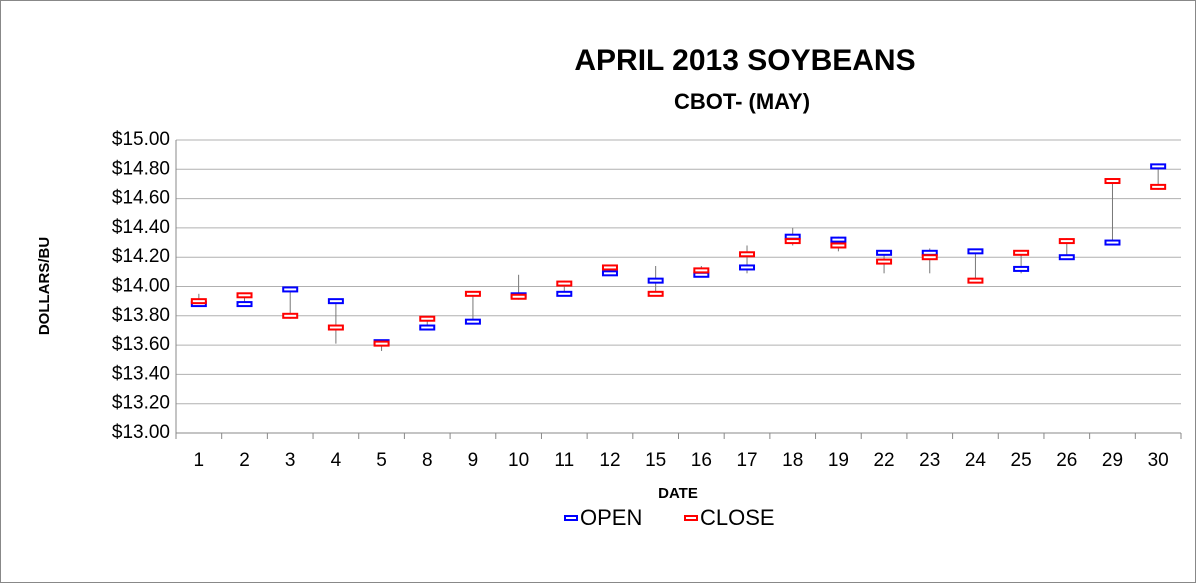 The height and width of the screenshot is (583, 1196). What do you see at coordinates (518, 460) in the screenshot?
I see `x-tick-label: 10` at bounding box center [518, 460].